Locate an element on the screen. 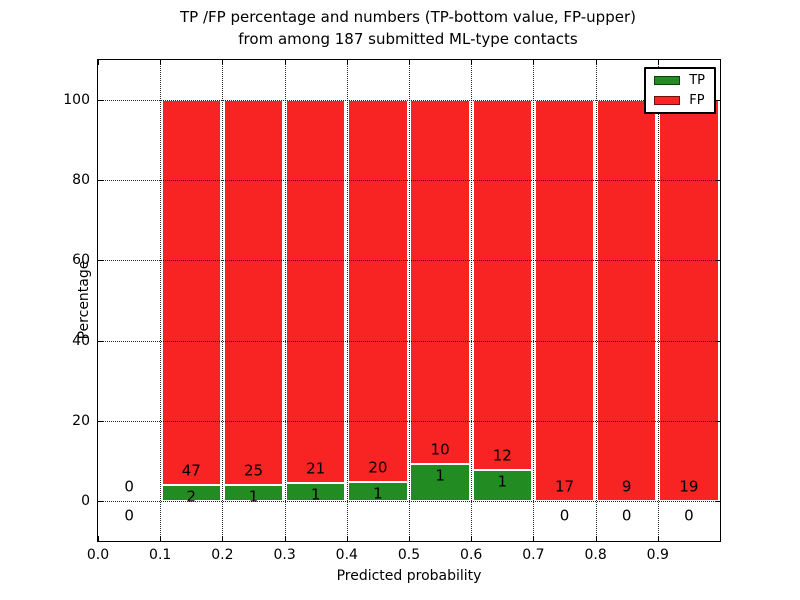 Image resolution: width=800 pixels, height=600 pixels. x-tick-label: 0.0 is located at coordinates (98, 555).